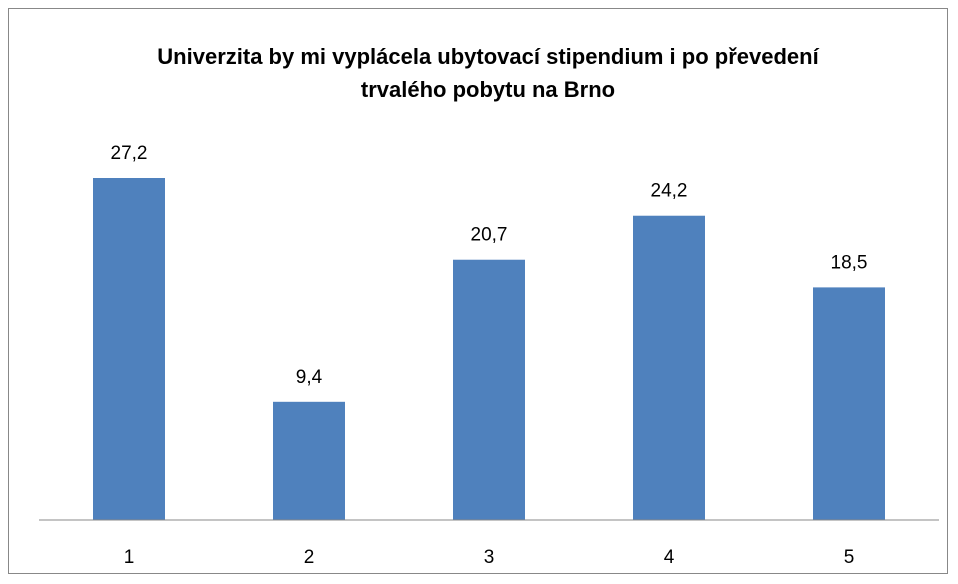 This screenshot has height=584, width=958. What do you see at coordinates (489, 557) in the screenshot?
I see `x-tick-label: 3` at bounding box center [489, 557].